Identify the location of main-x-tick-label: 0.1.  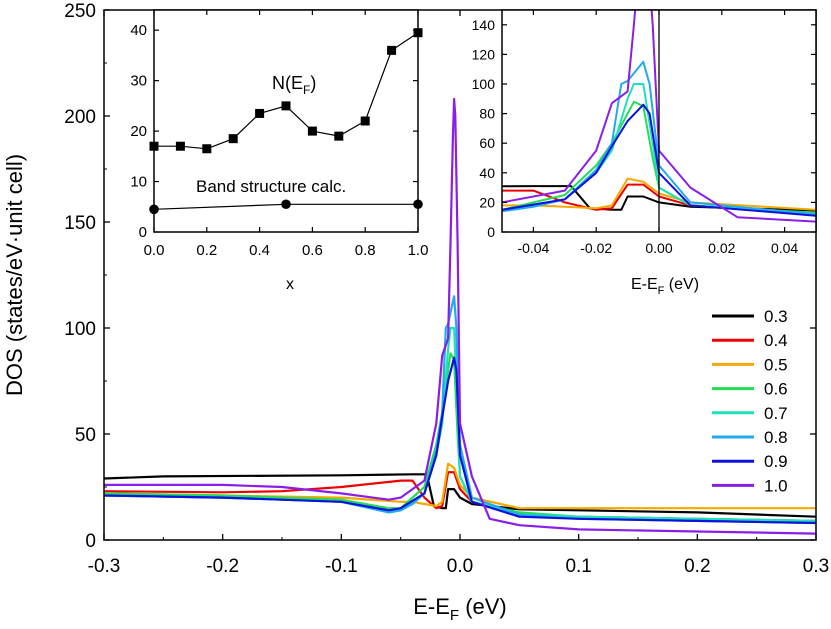
(578, 566).